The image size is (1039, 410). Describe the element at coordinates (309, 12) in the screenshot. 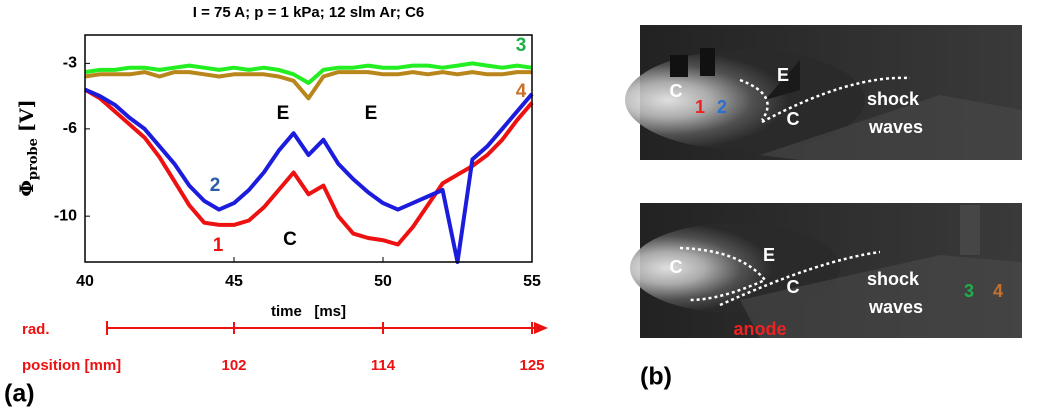

I see `chart-title: I = 75 A; p = 1 kPa; 12 slm Ar; C6` at that location.